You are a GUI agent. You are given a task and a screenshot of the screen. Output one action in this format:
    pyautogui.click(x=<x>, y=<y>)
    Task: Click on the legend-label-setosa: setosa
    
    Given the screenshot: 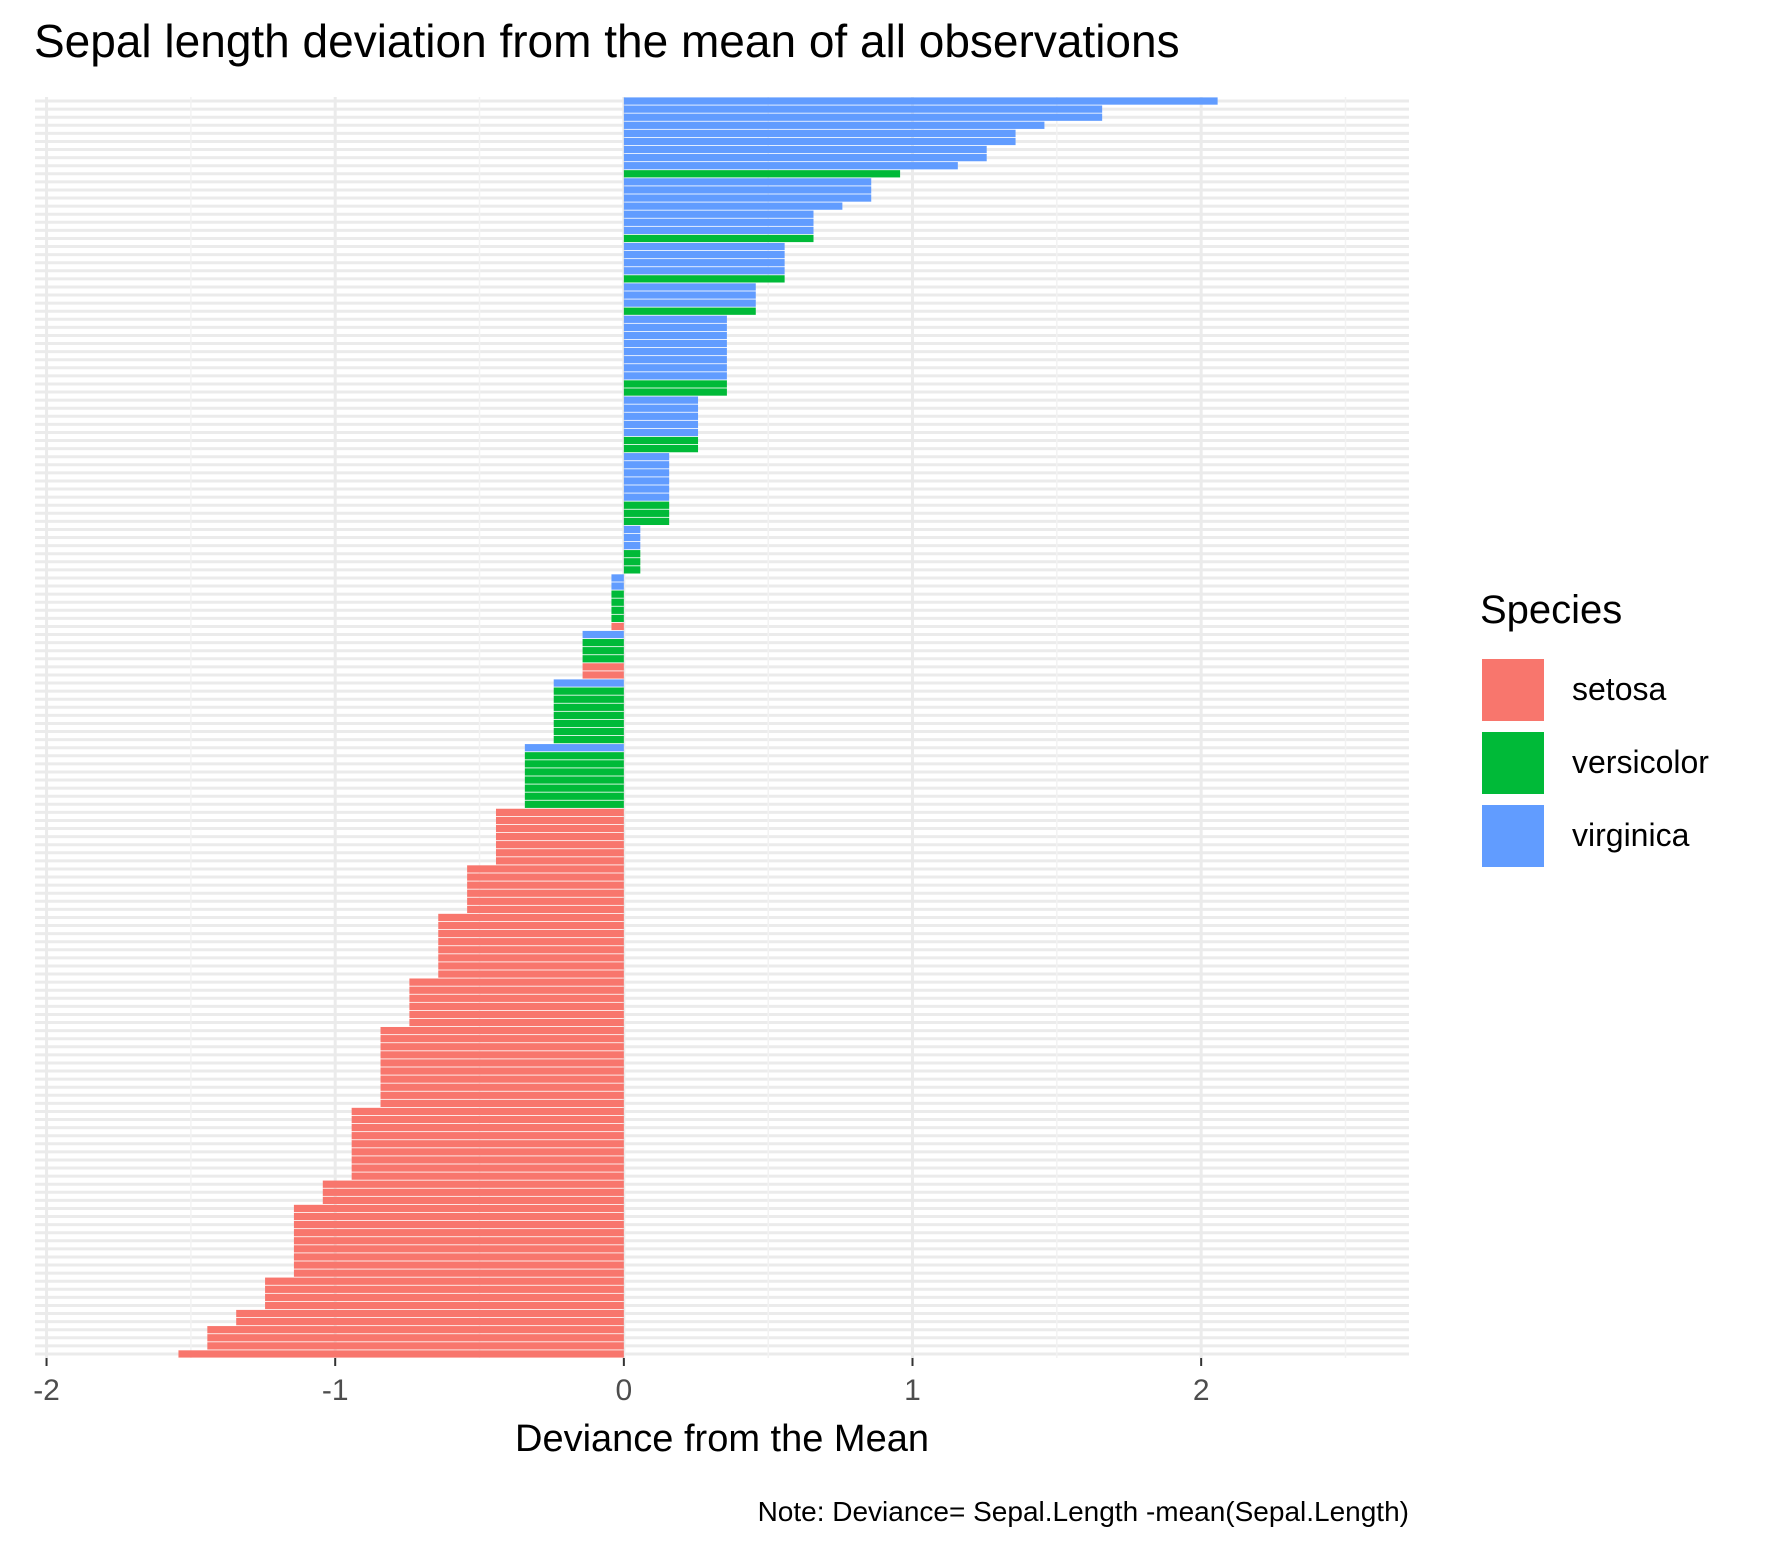 What is the action you would take?
    pyautogui.click(x=1619, y=689)
    